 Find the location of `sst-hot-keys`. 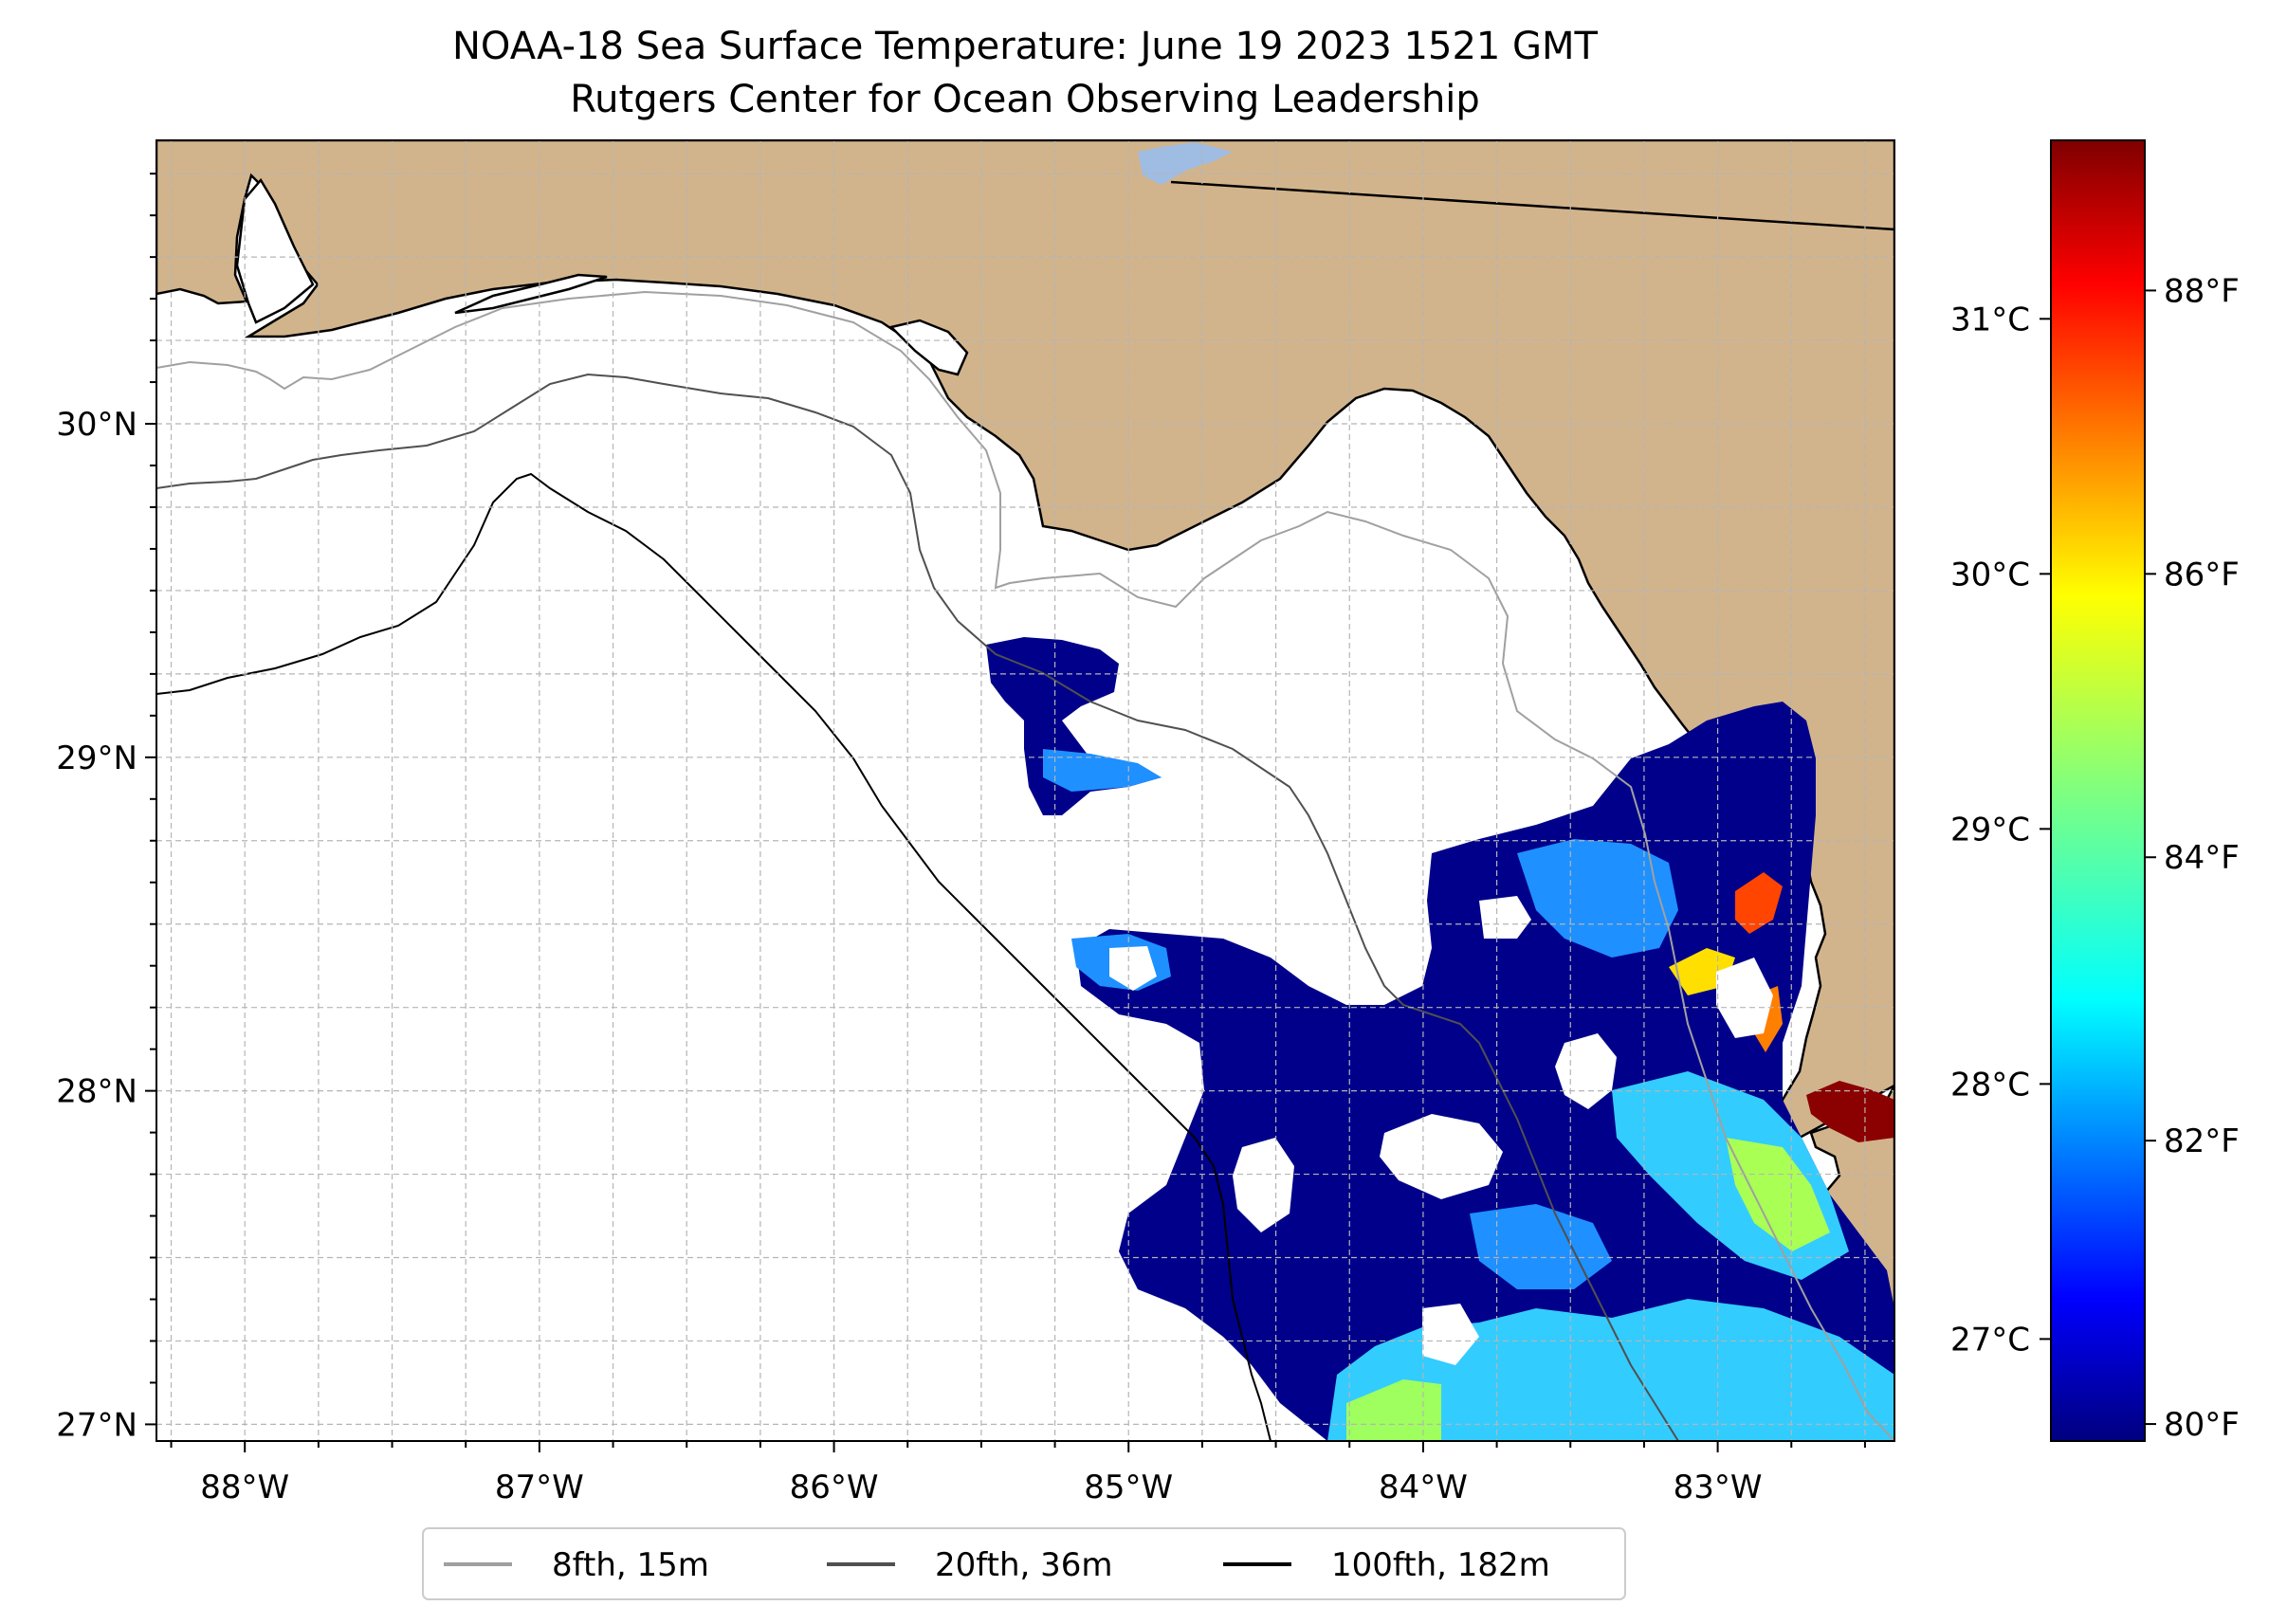

sst-hot-keys is located at coordinates (1850, 1111).